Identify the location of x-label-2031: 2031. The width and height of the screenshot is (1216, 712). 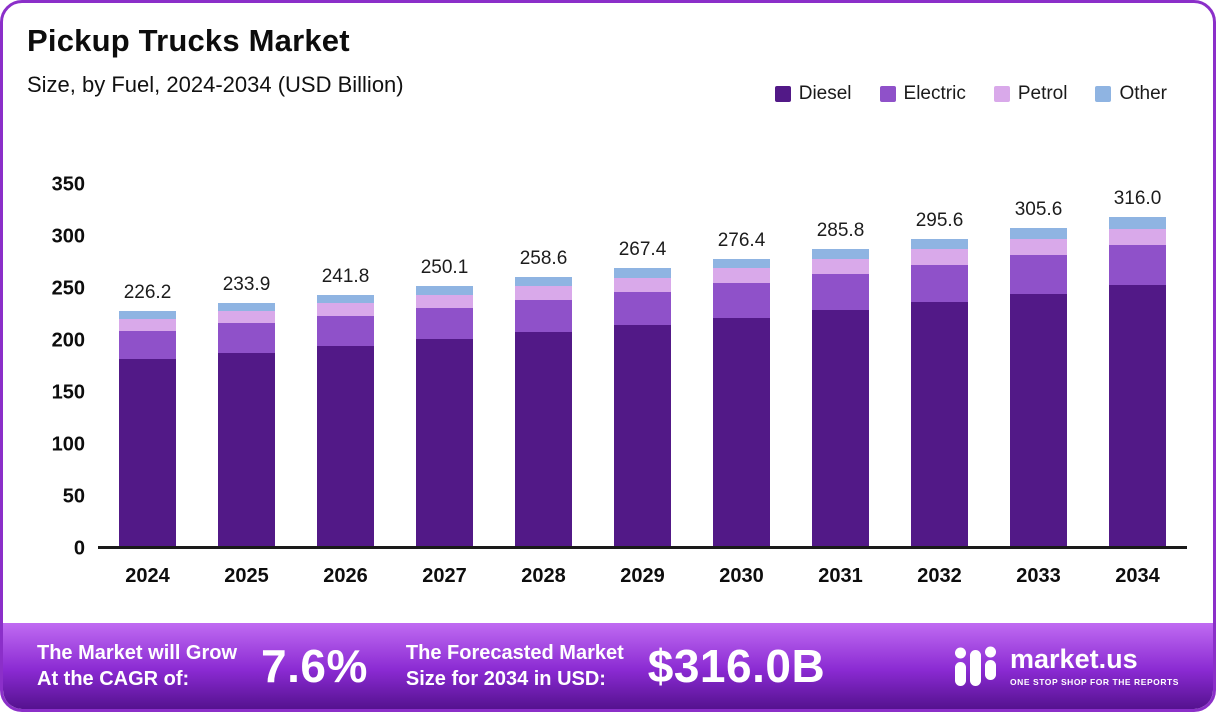
(840, 576).